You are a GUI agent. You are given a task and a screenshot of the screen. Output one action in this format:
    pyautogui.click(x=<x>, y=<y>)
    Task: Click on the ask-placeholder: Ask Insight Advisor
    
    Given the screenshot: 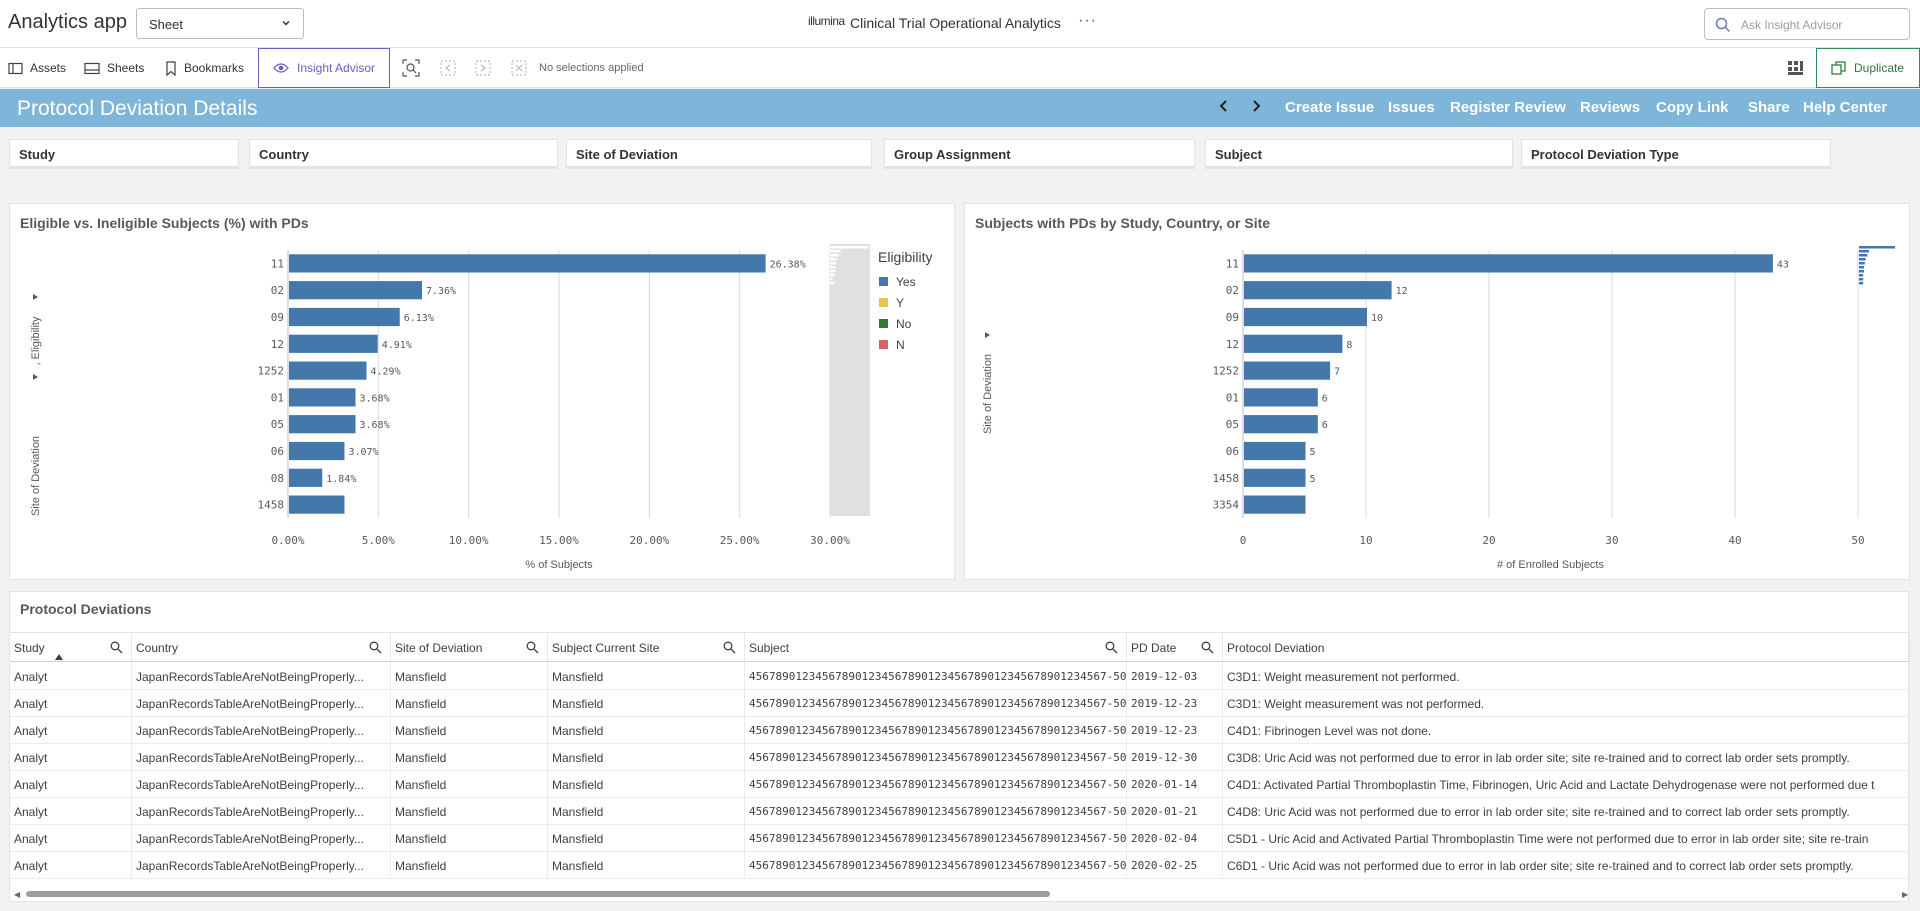 What is the action you would take?
    pyautogui.click(x=1792, y=25)
    